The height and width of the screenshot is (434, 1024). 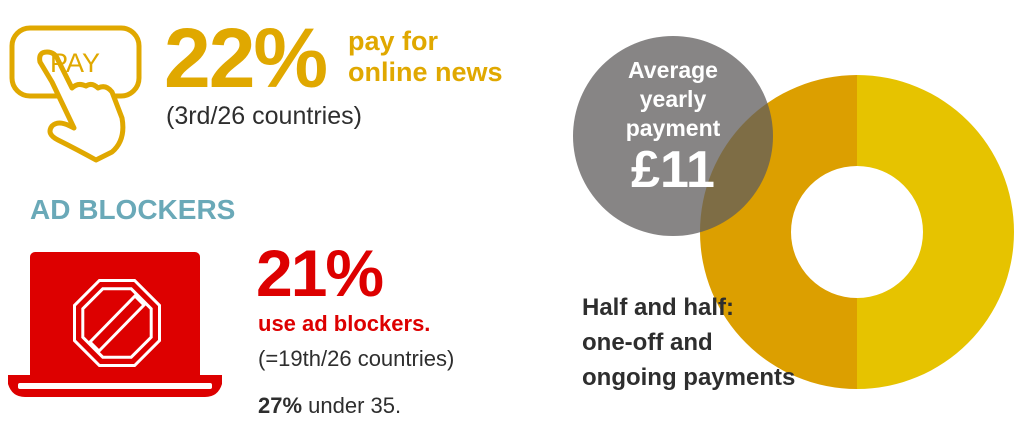 What do you see at coordinates (264, 116) in the screenshot?
I see `pay-rank: (3rd/26 countries)` at bounding box center [264, 116].